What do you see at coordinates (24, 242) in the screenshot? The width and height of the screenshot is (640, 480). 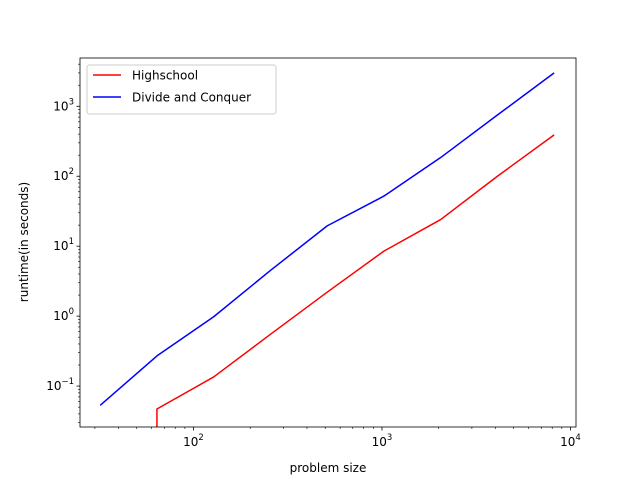 I see `y-axis-label: runtime(in seconds)` at bounding box center [24, 242].